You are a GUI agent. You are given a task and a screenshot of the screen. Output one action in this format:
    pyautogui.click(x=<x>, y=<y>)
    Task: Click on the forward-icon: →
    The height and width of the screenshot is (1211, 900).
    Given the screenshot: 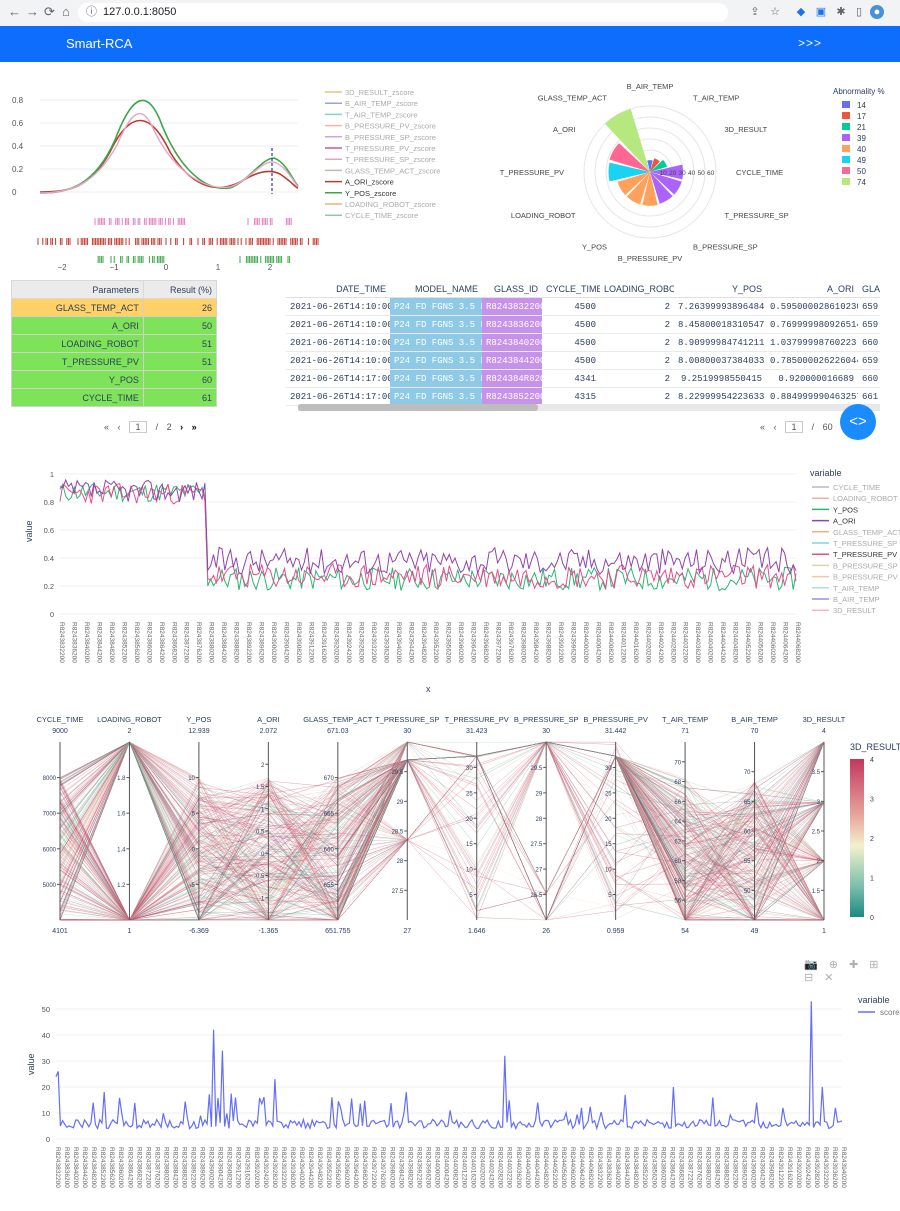 What is the action you would take?
    pyautogui.click(x=32, y=11)
    